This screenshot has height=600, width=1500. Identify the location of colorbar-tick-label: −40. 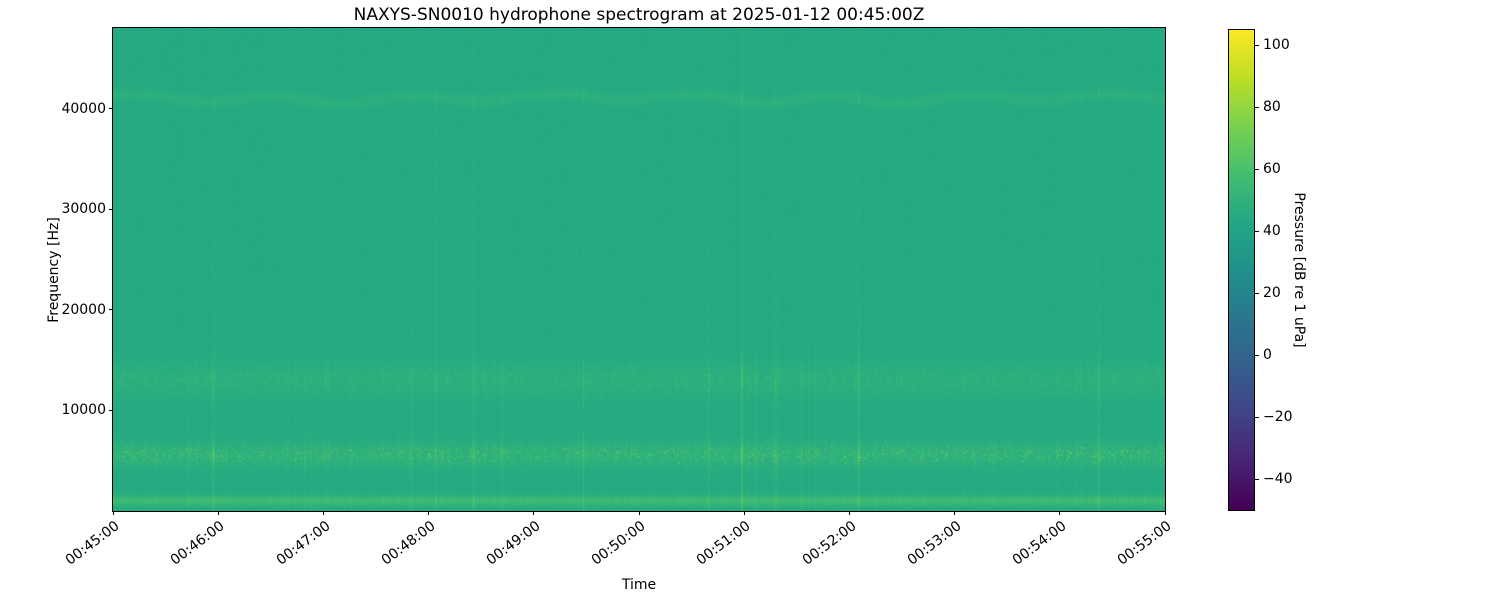
(1278, 479).